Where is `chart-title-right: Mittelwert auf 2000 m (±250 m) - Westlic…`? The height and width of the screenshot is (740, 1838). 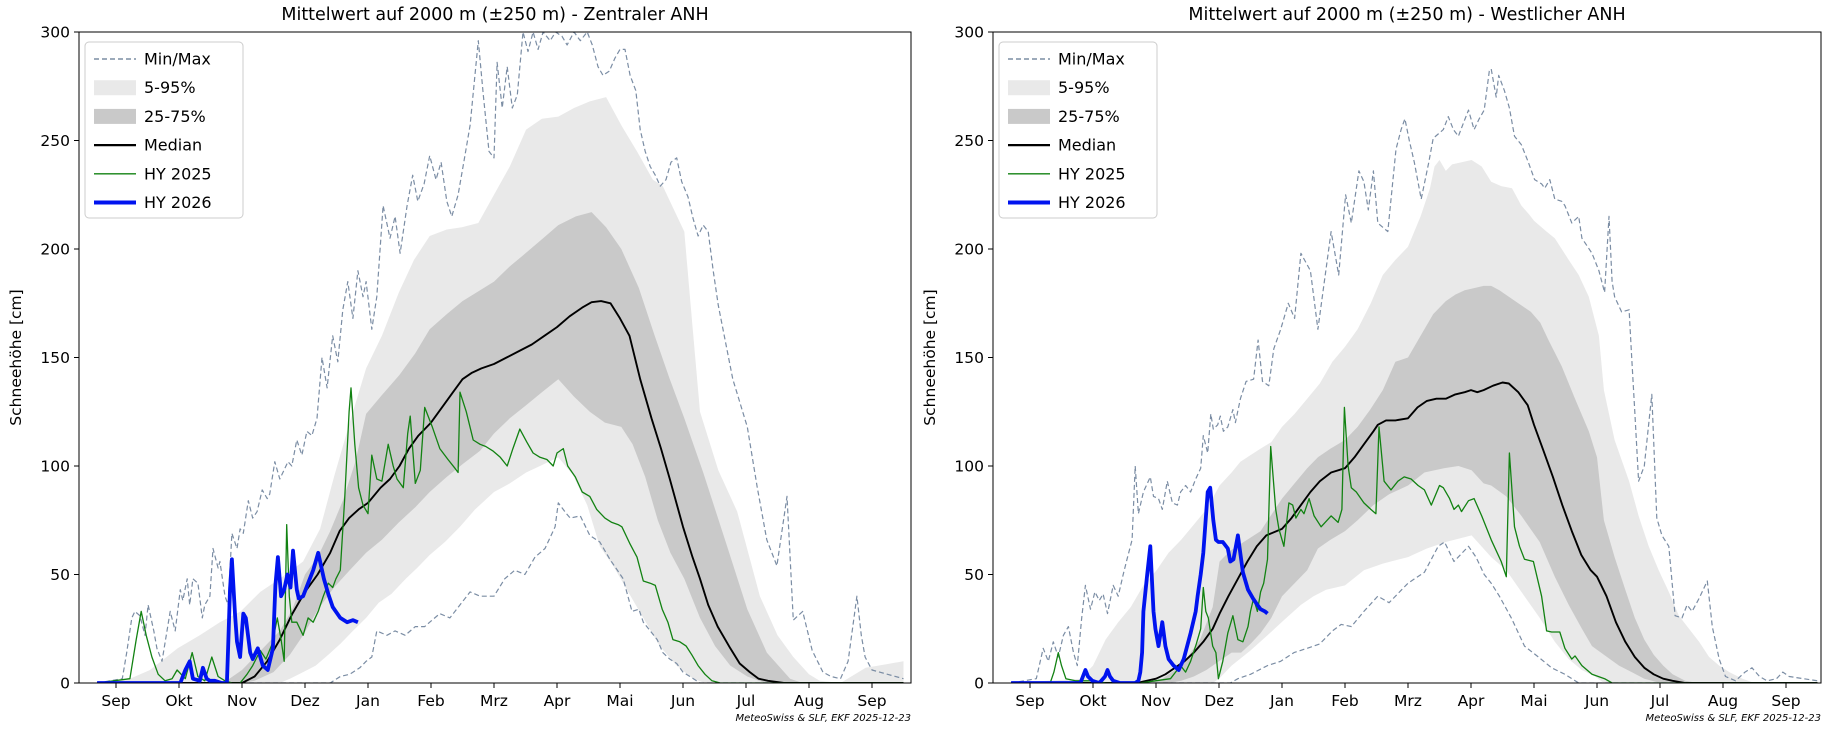 chart-title-right: Mittelwert auf 2000 m (±250 m) - Westlic… is located at coordinates (1407, 15).